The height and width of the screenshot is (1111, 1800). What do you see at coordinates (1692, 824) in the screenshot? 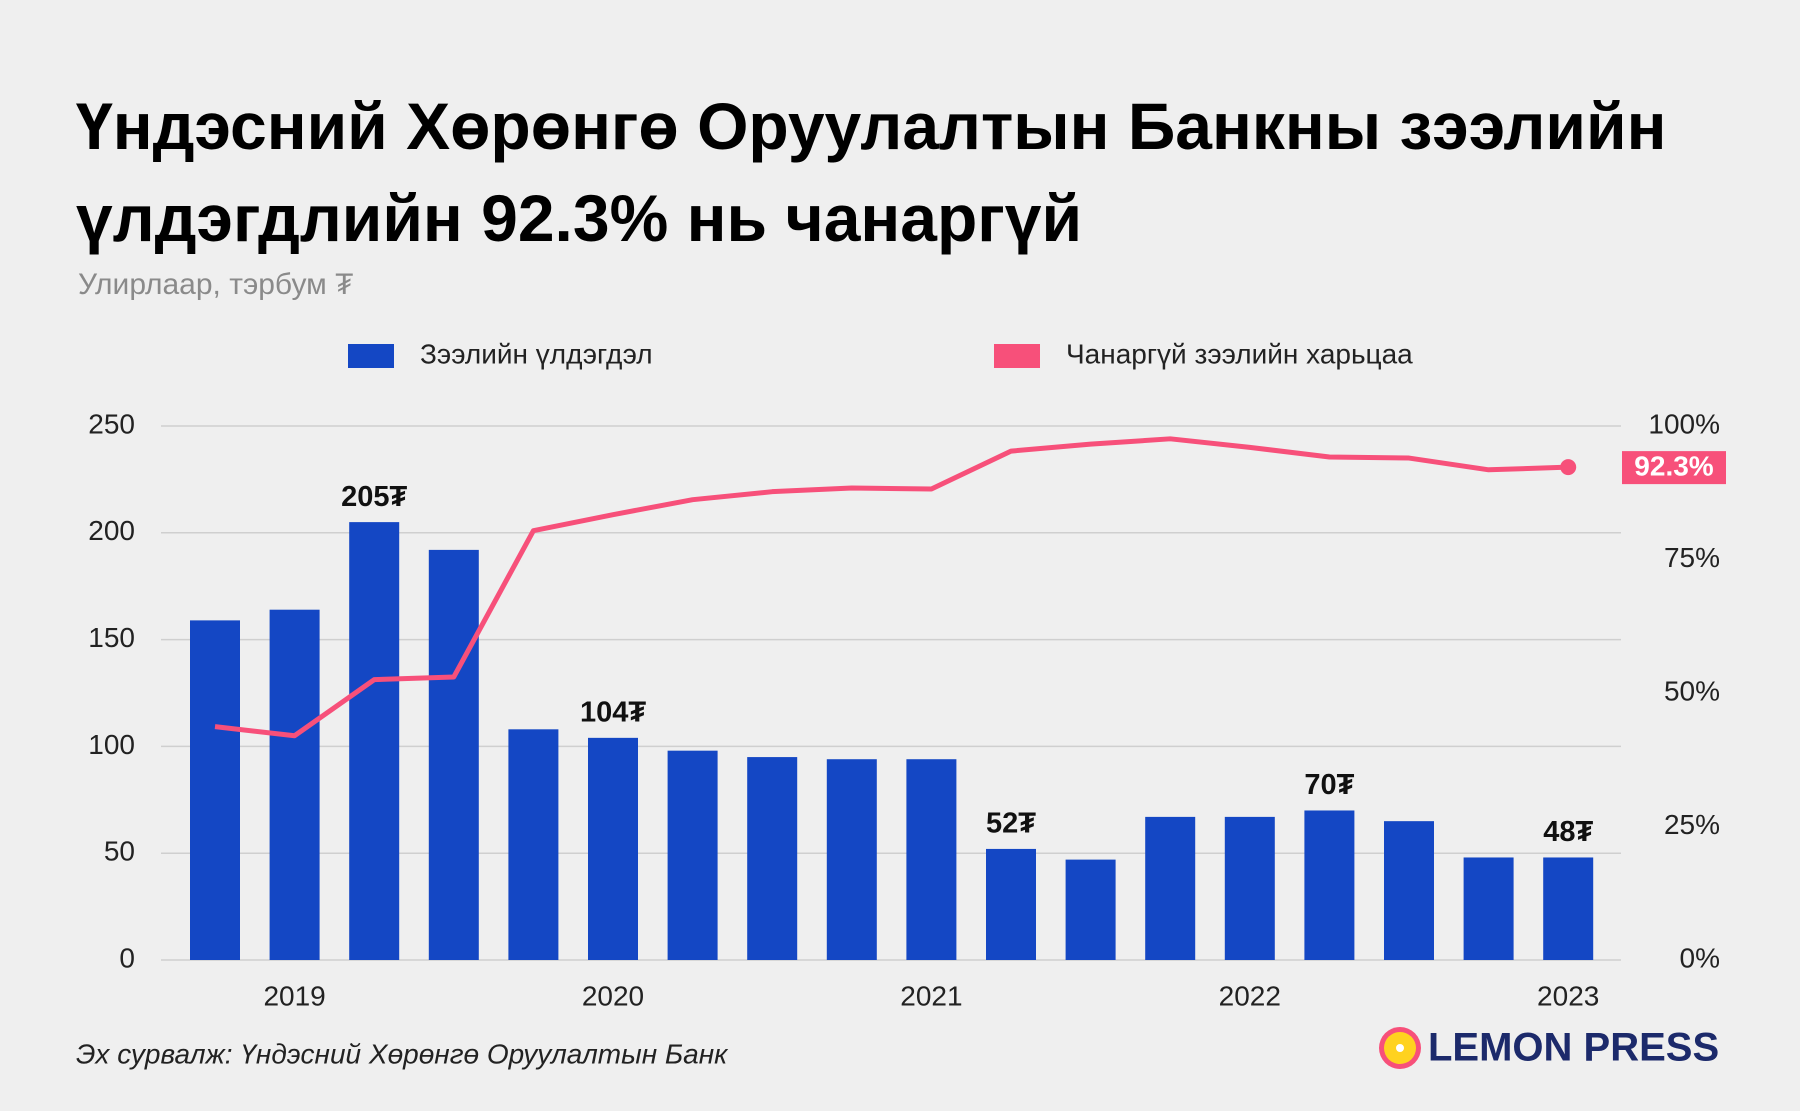
I see `y2-tick-label: 25%` at bounding box center [1692, 824].